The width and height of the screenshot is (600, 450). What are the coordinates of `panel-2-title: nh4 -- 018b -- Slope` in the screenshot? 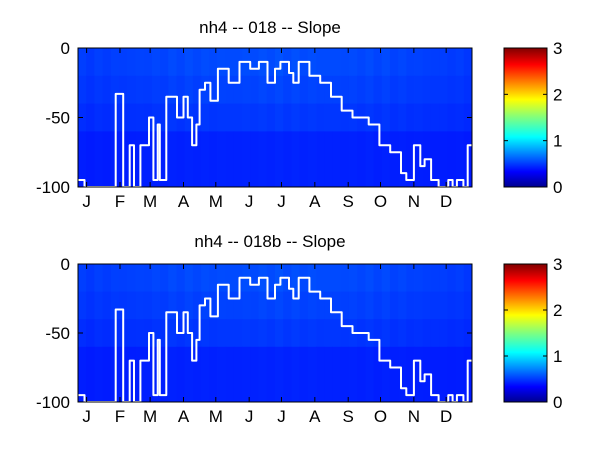 It's located at (269, 241).